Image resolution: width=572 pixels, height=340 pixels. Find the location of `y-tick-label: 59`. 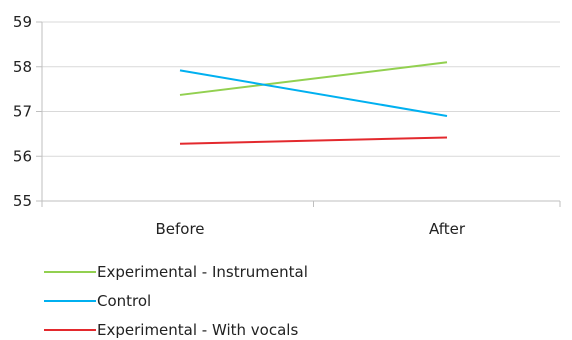

y-tick-label: 59 is located at coordinates (22, 22).